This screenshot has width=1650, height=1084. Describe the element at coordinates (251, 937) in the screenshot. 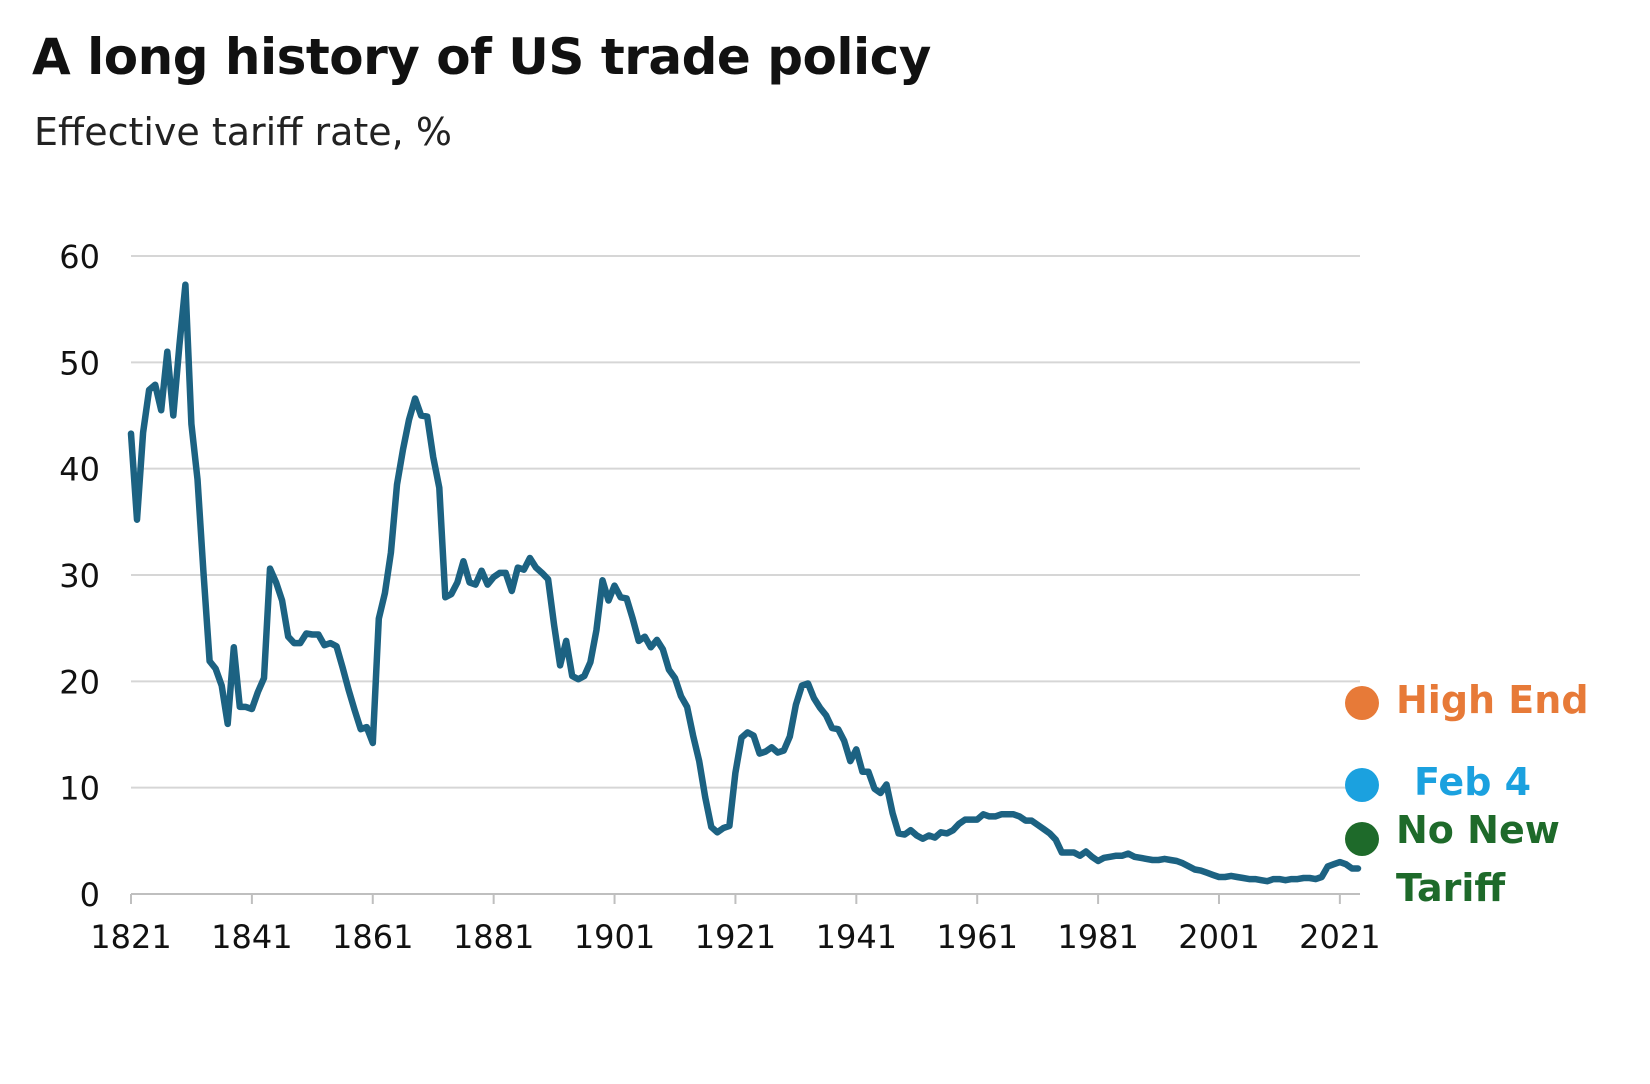

I see `x-tick-label: 1841` at that location.